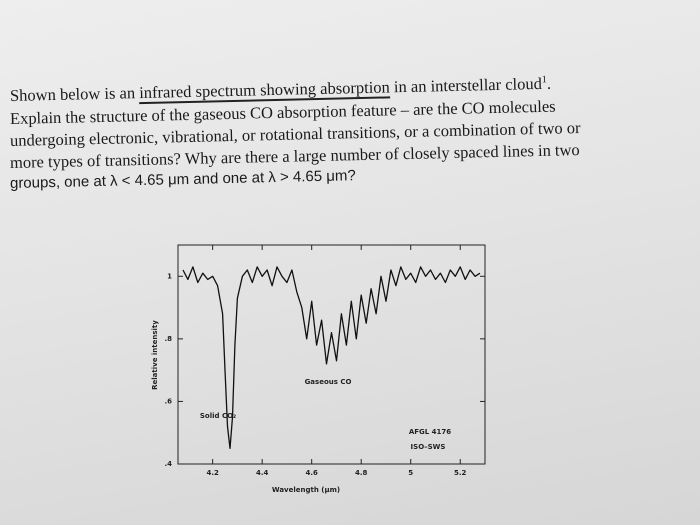  Describe the element at coordinates (262, 473) in the screenshot. I see `x-tick-label: 4.4` at that location.